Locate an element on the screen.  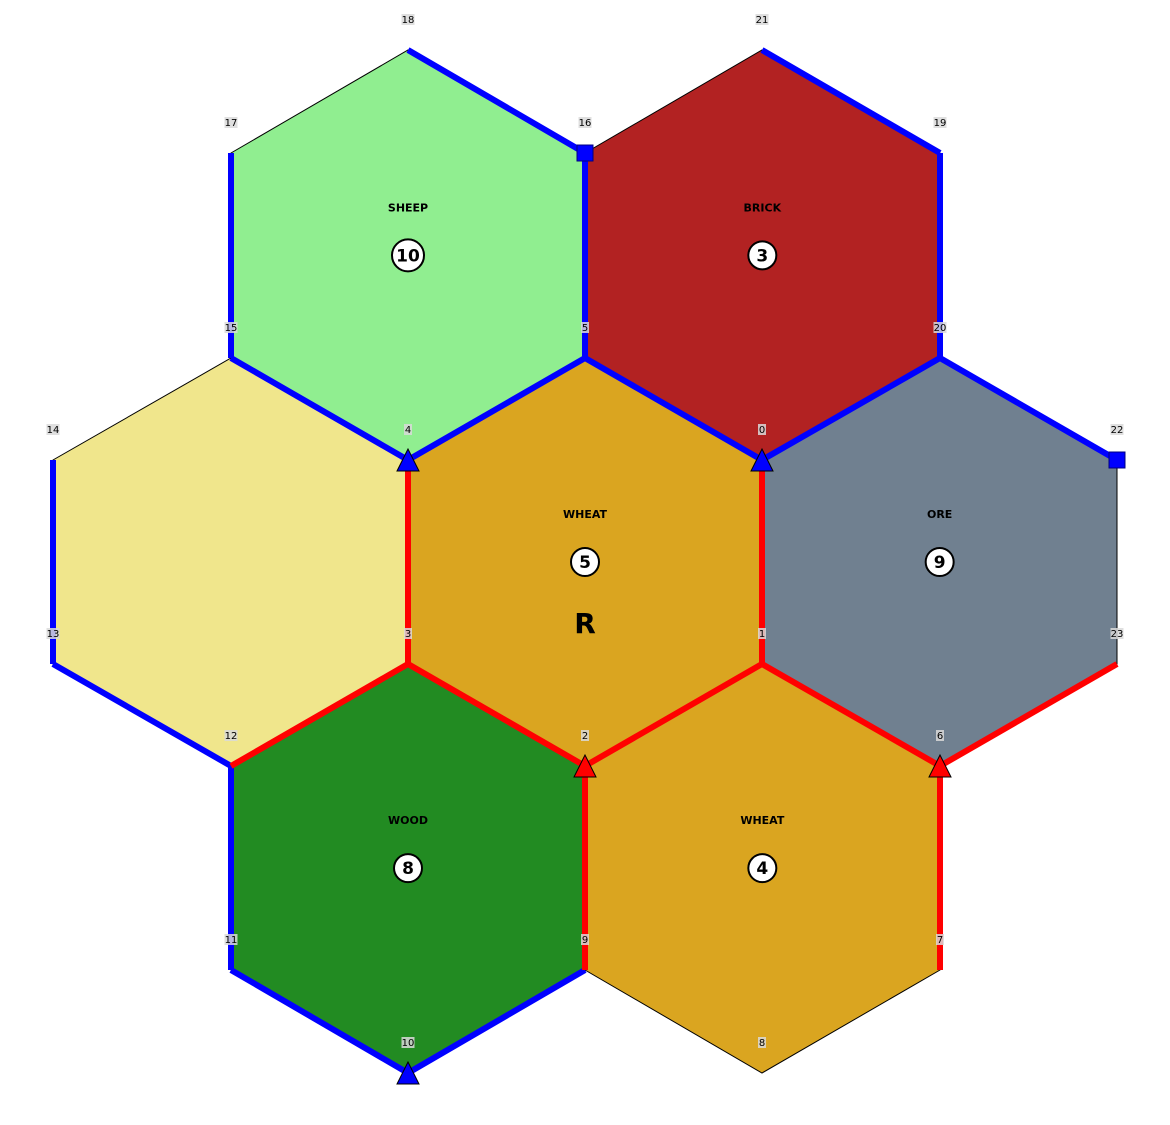
number-token-value: 4 is located at coordinates (762, 869).